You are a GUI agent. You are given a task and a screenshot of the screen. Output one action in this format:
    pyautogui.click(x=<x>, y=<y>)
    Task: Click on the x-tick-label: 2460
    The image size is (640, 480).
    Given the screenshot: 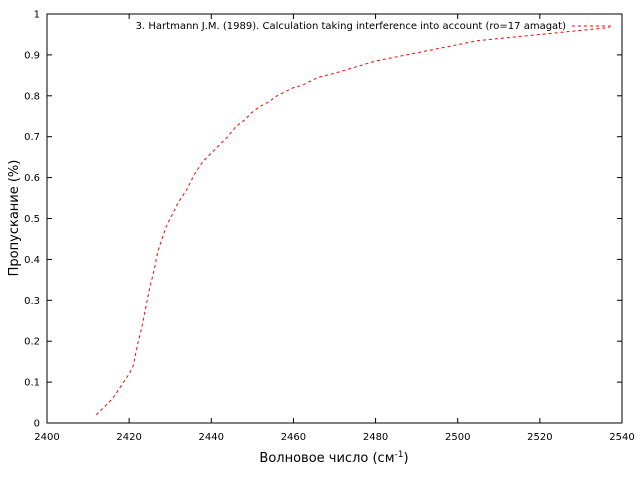 What is the action you would take?
    pyautogui.click(x=293, y=437)
    